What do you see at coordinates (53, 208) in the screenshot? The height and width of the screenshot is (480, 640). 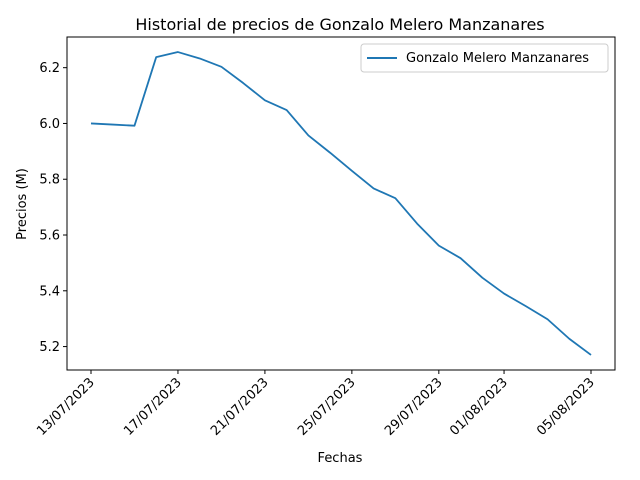 I see `y-axis-ticks: 5.2 5.4 5.6 5.8 6.0 6.2` at bounding box center [53, 208].